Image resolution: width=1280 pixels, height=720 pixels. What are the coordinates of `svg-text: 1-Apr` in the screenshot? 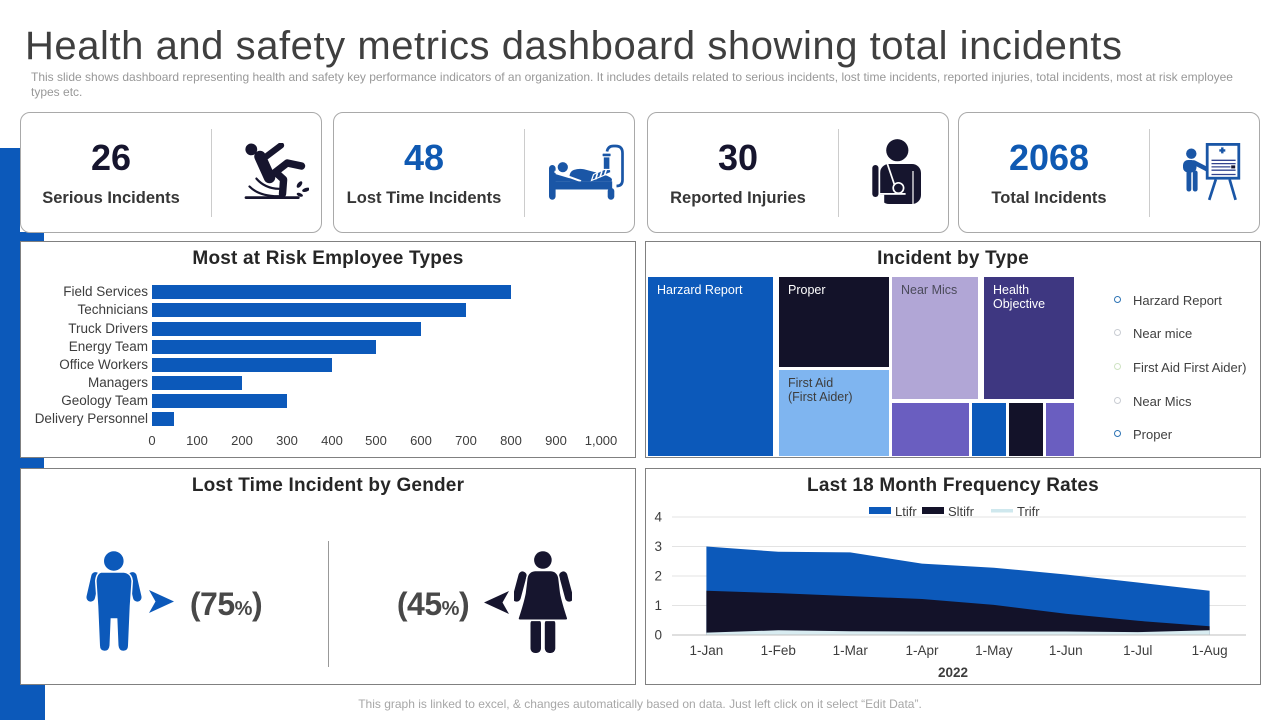 It's located at (922, 650).